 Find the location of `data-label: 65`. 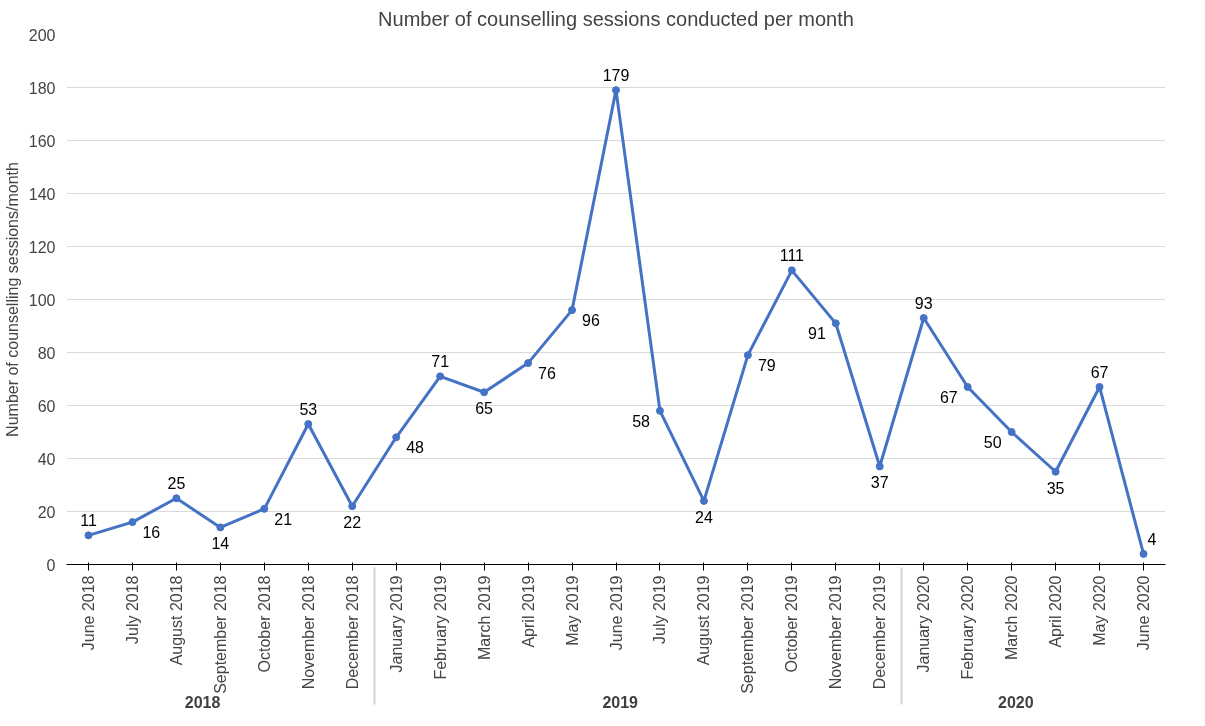

data-label: 65 is located at coordinates (484, 409).